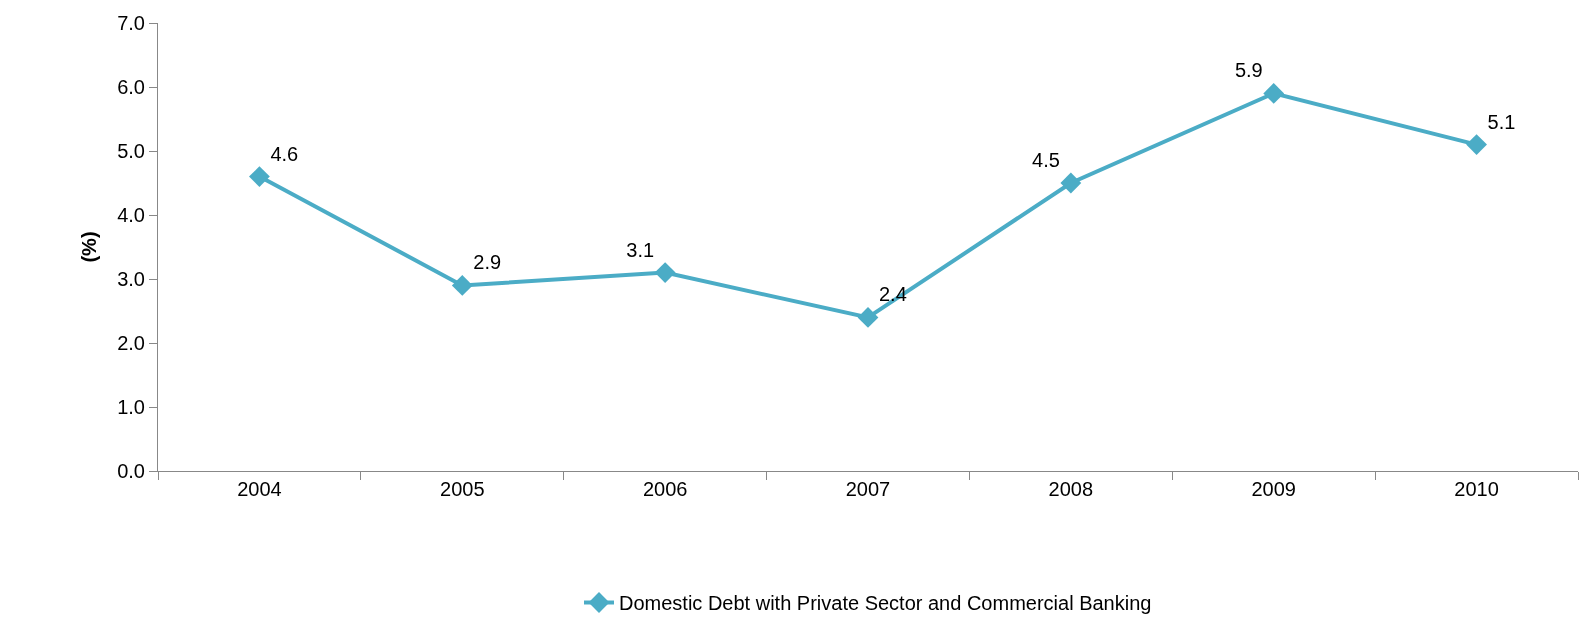  Describe the element at coordinates (131, 215) in the screenshot. I see `y-tick-label: 4.0` at that location.